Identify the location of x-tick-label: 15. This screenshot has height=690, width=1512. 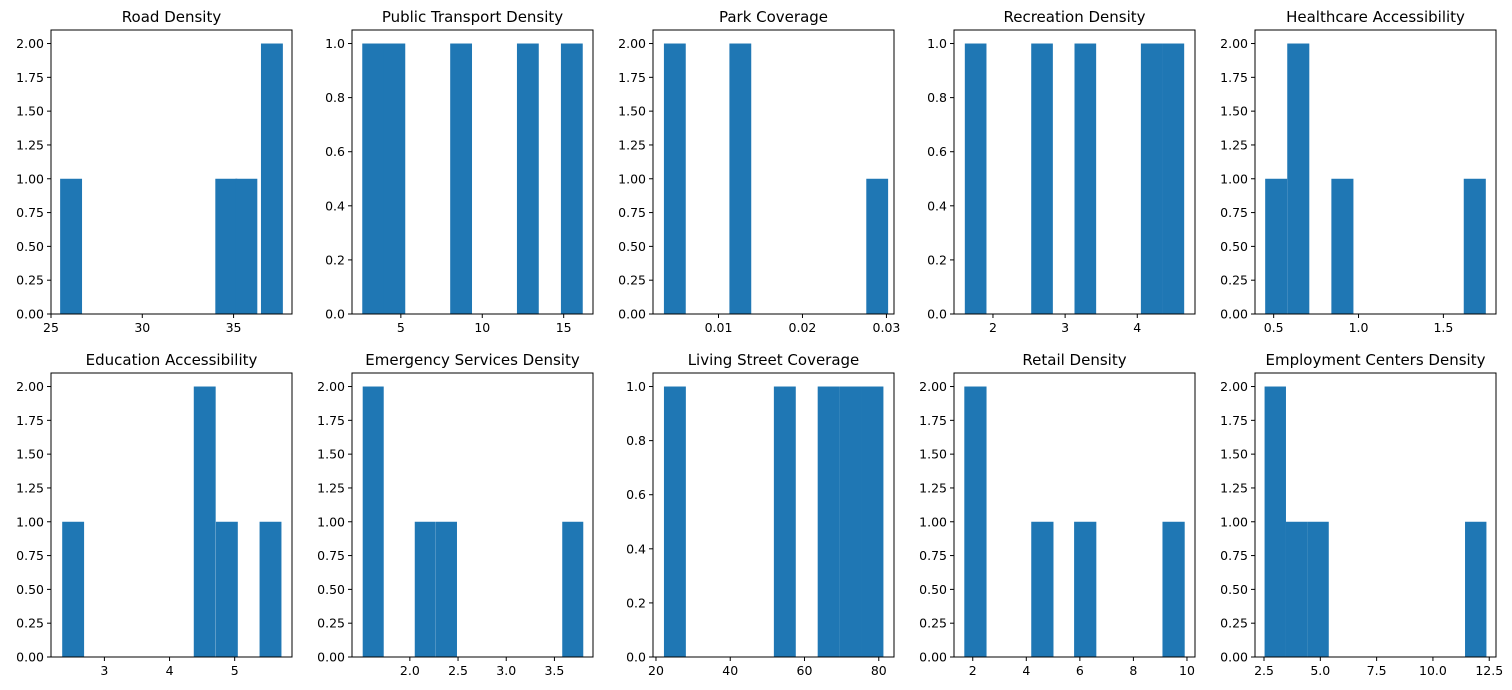
(564, 327).